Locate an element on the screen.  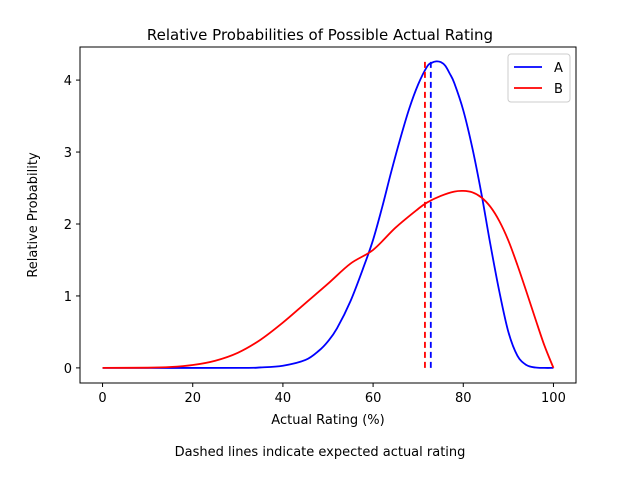
x-tick-label: 40 is located at coordinates (283, 398).